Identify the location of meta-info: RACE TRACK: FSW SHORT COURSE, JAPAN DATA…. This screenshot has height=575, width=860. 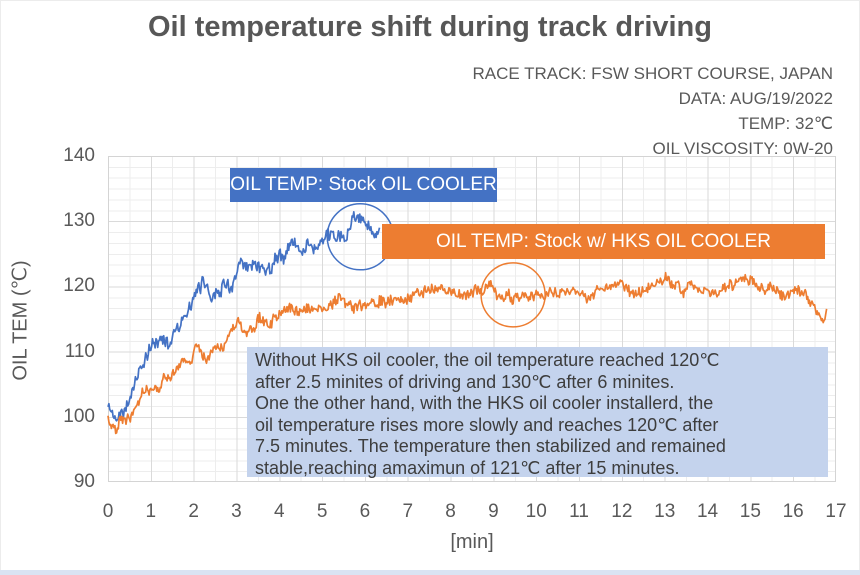
(652, 111).